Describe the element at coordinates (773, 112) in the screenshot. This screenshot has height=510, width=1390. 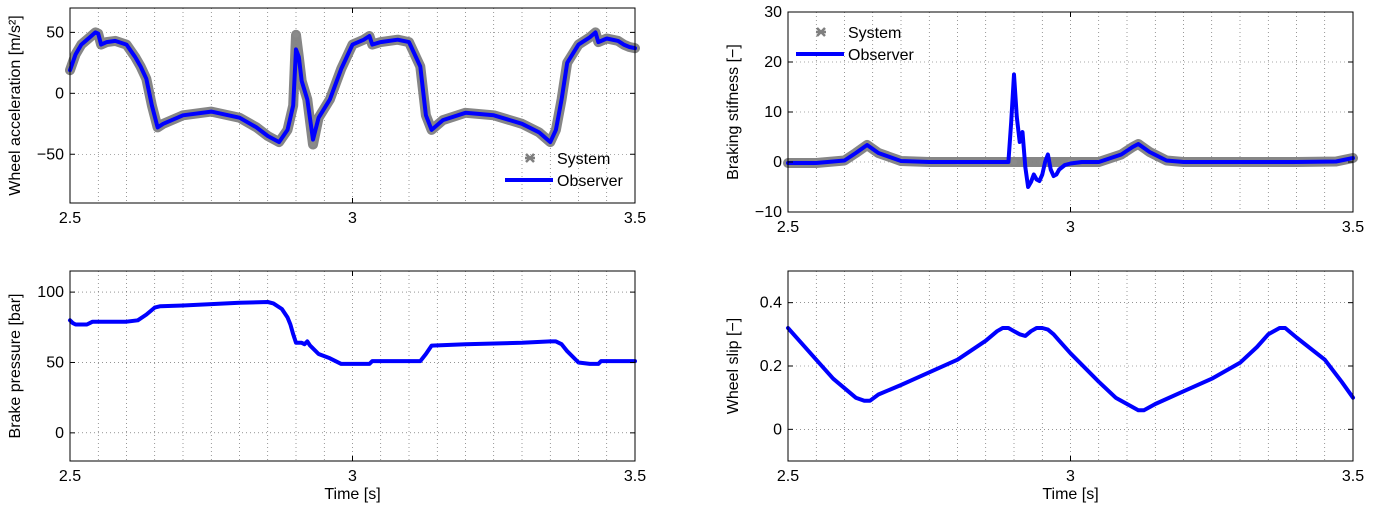
I see `y-tick-label: 10` at that location.